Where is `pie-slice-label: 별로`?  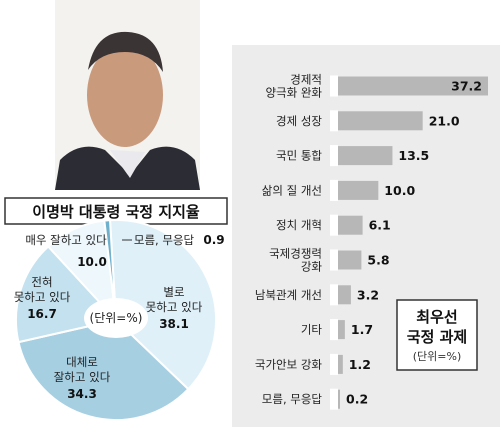 pie-slice-label: 별로 is located at coordinates (173, 292).